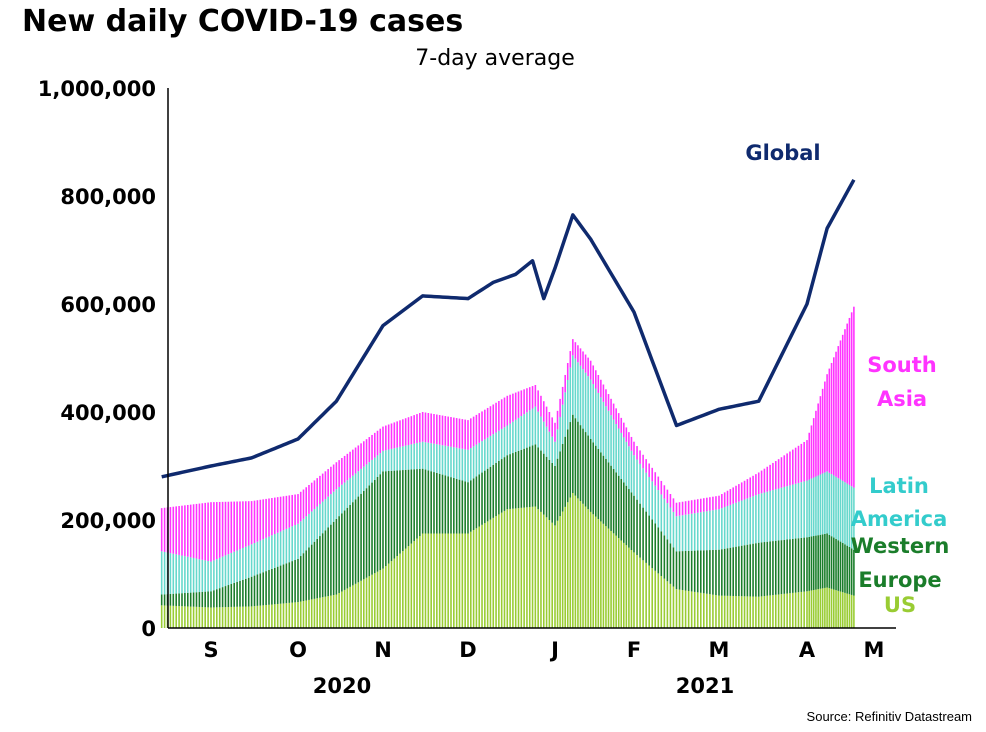 This screenshot has height=732, width=986. I want to click on series-label-latin-america-2: America, so click(899, 519).